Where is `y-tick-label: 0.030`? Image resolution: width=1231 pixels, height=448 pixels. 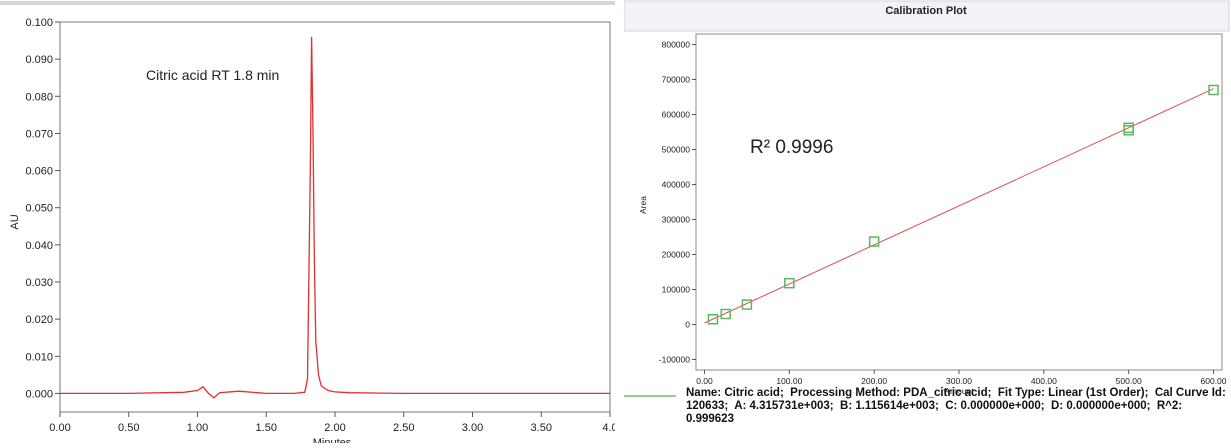 y-tick-label: 0.030 is located at coordinates (39, 283).